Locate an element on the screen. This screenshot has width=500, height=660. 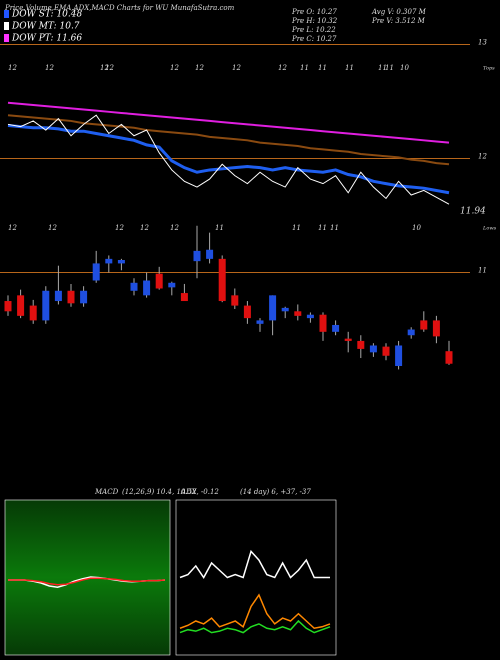
y-tick-label: 12 is located at coordinates (482, 157).